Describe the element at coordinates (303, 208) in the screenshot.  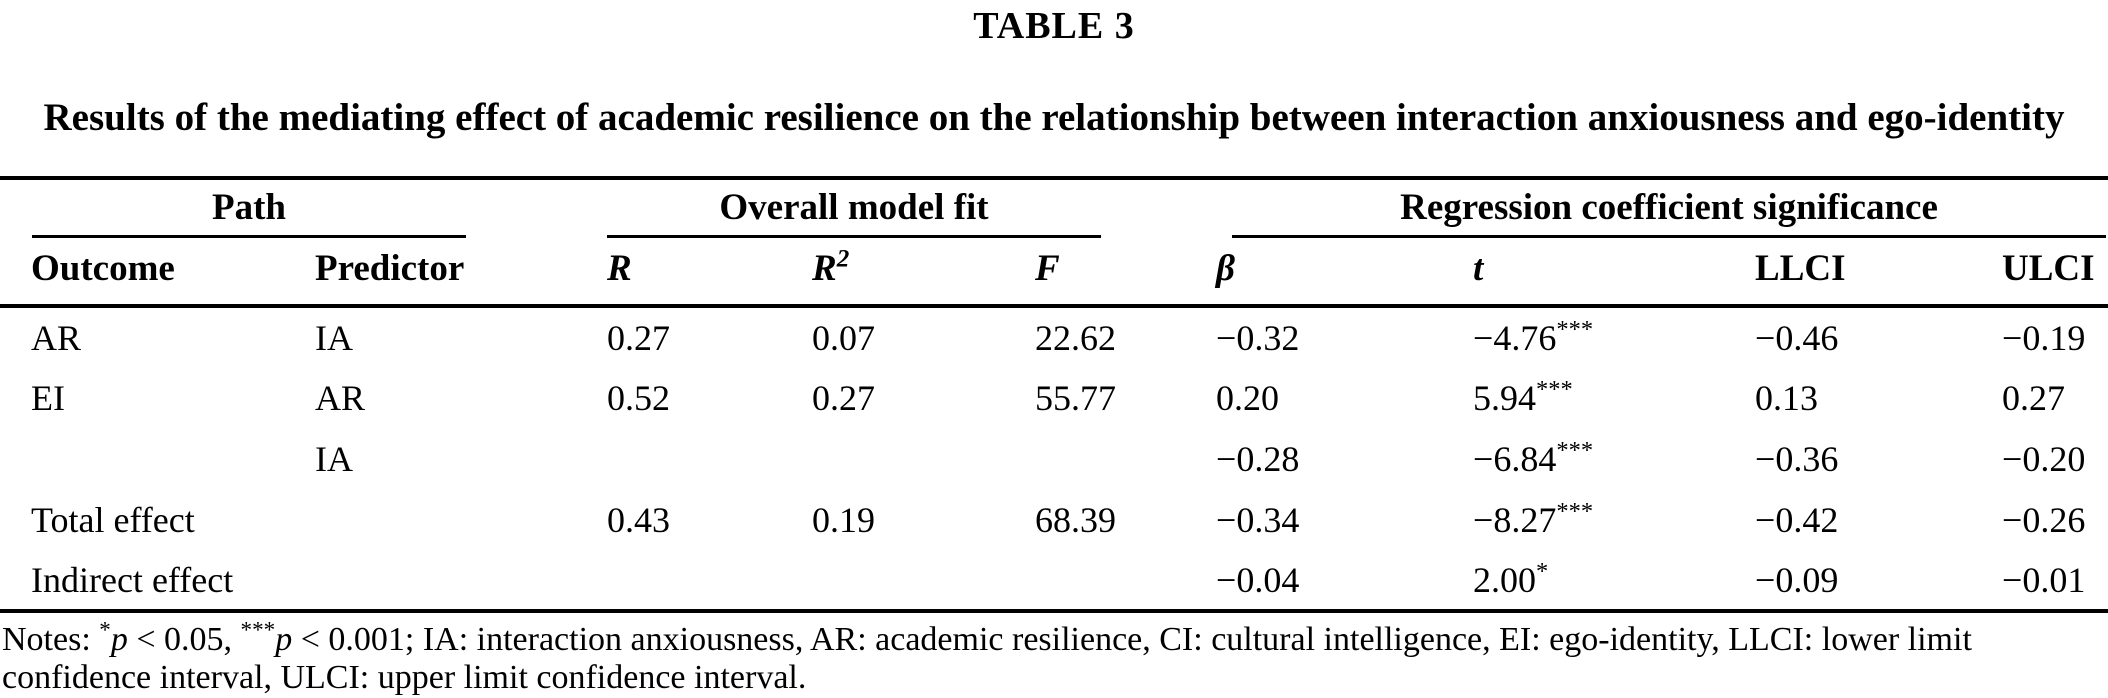
I see `group-header-path: Path` at that location.